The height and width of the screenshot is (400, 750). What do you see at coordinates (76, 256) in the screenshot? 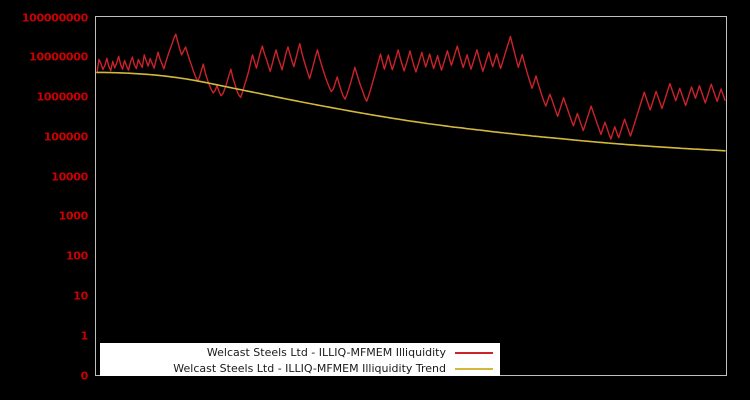
I see `y-axis-tick-6: 100` at bounding box center [76, 256].